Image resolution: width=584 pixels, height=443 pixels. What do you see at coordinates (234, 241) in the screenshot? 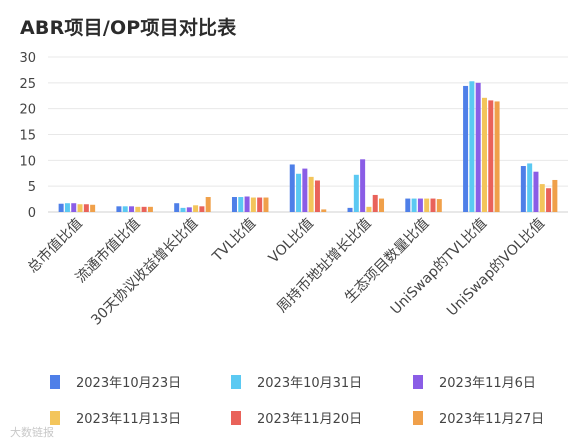
I see `x-tick-label: TVL比值` at bounding box center [234, 241].